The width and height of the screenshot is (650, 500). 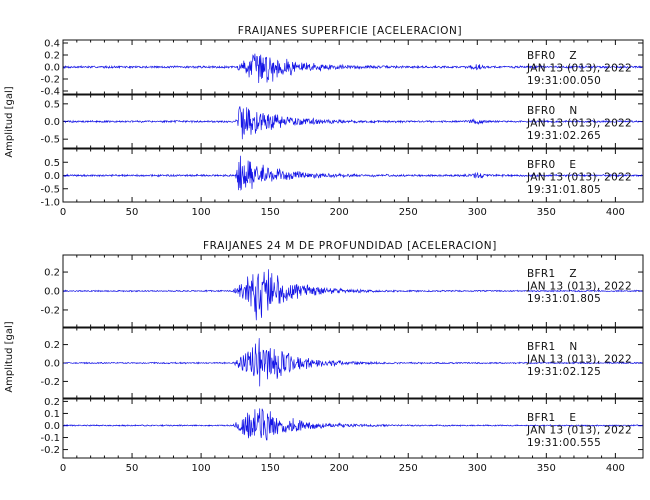 What do you see at coordinates (50, 438) in the screenshot?
I see `y-tick-label: -0.1` at bounding box center [50, 438].